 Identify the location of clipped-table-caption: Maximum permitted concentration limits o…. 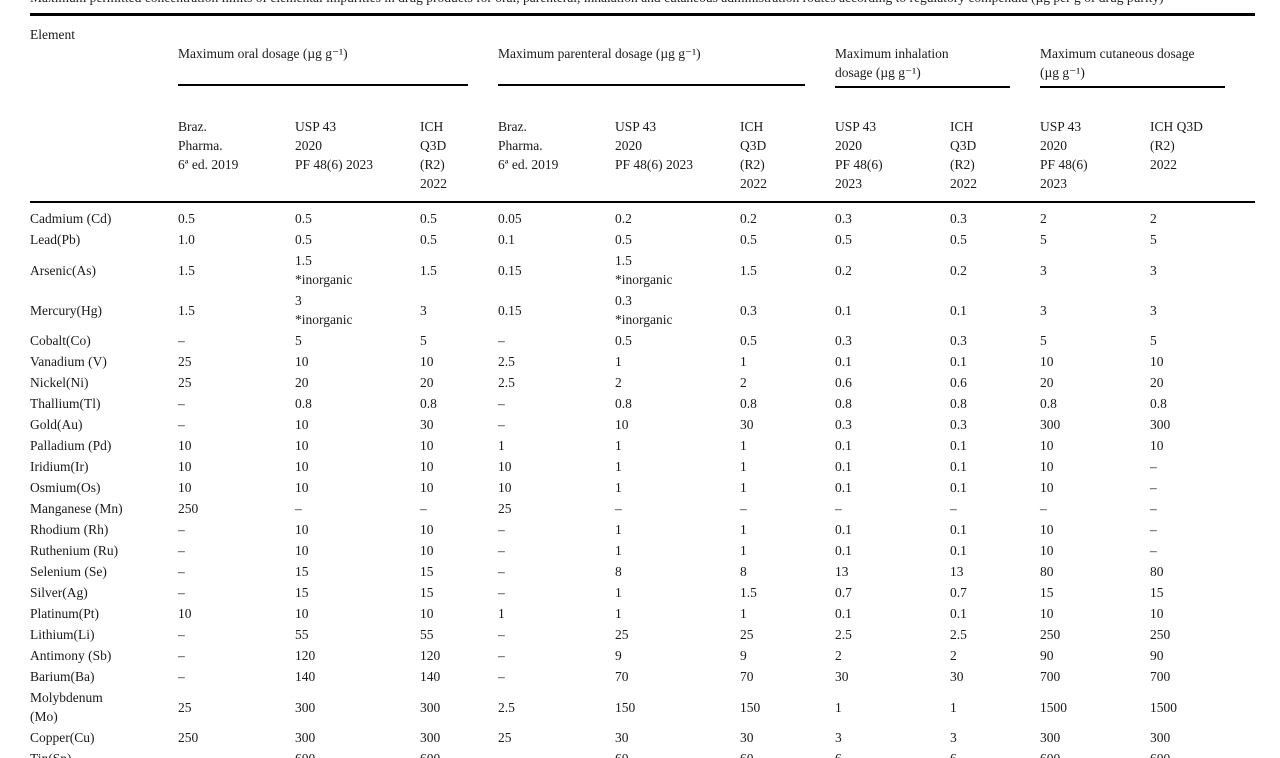
(642, 6).